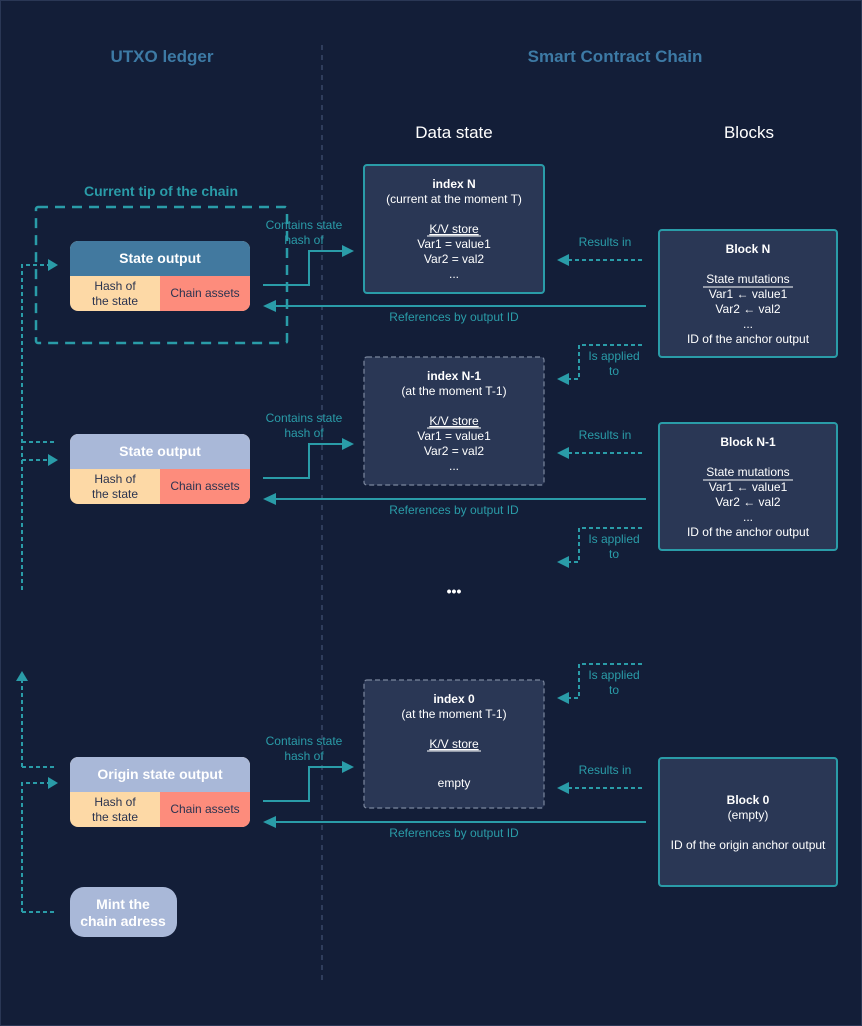  What do you see at coordinates (160, 774) in the screenshot?
I see `output-title: Origin state output` at bounding box center [160, 774].